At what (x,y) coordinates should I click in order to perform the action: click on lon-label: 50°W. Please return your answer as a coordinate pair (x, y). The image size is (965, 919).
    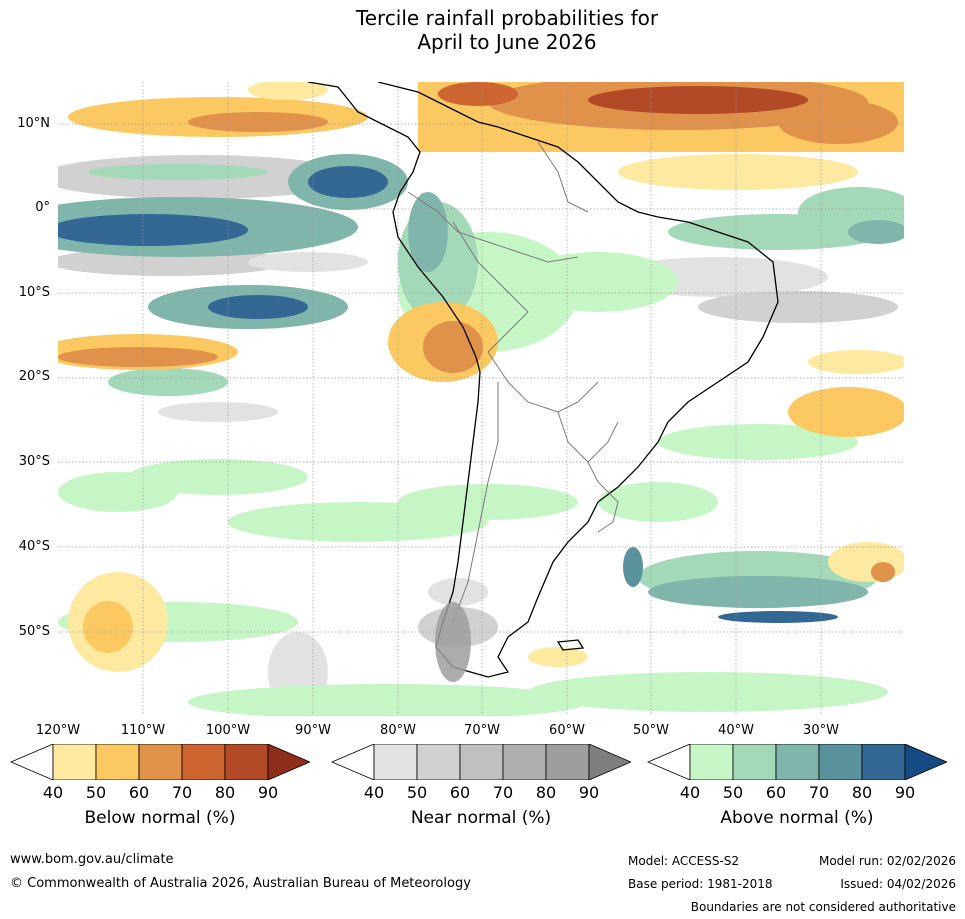
    Looking at the image, I should click on (651, 730).